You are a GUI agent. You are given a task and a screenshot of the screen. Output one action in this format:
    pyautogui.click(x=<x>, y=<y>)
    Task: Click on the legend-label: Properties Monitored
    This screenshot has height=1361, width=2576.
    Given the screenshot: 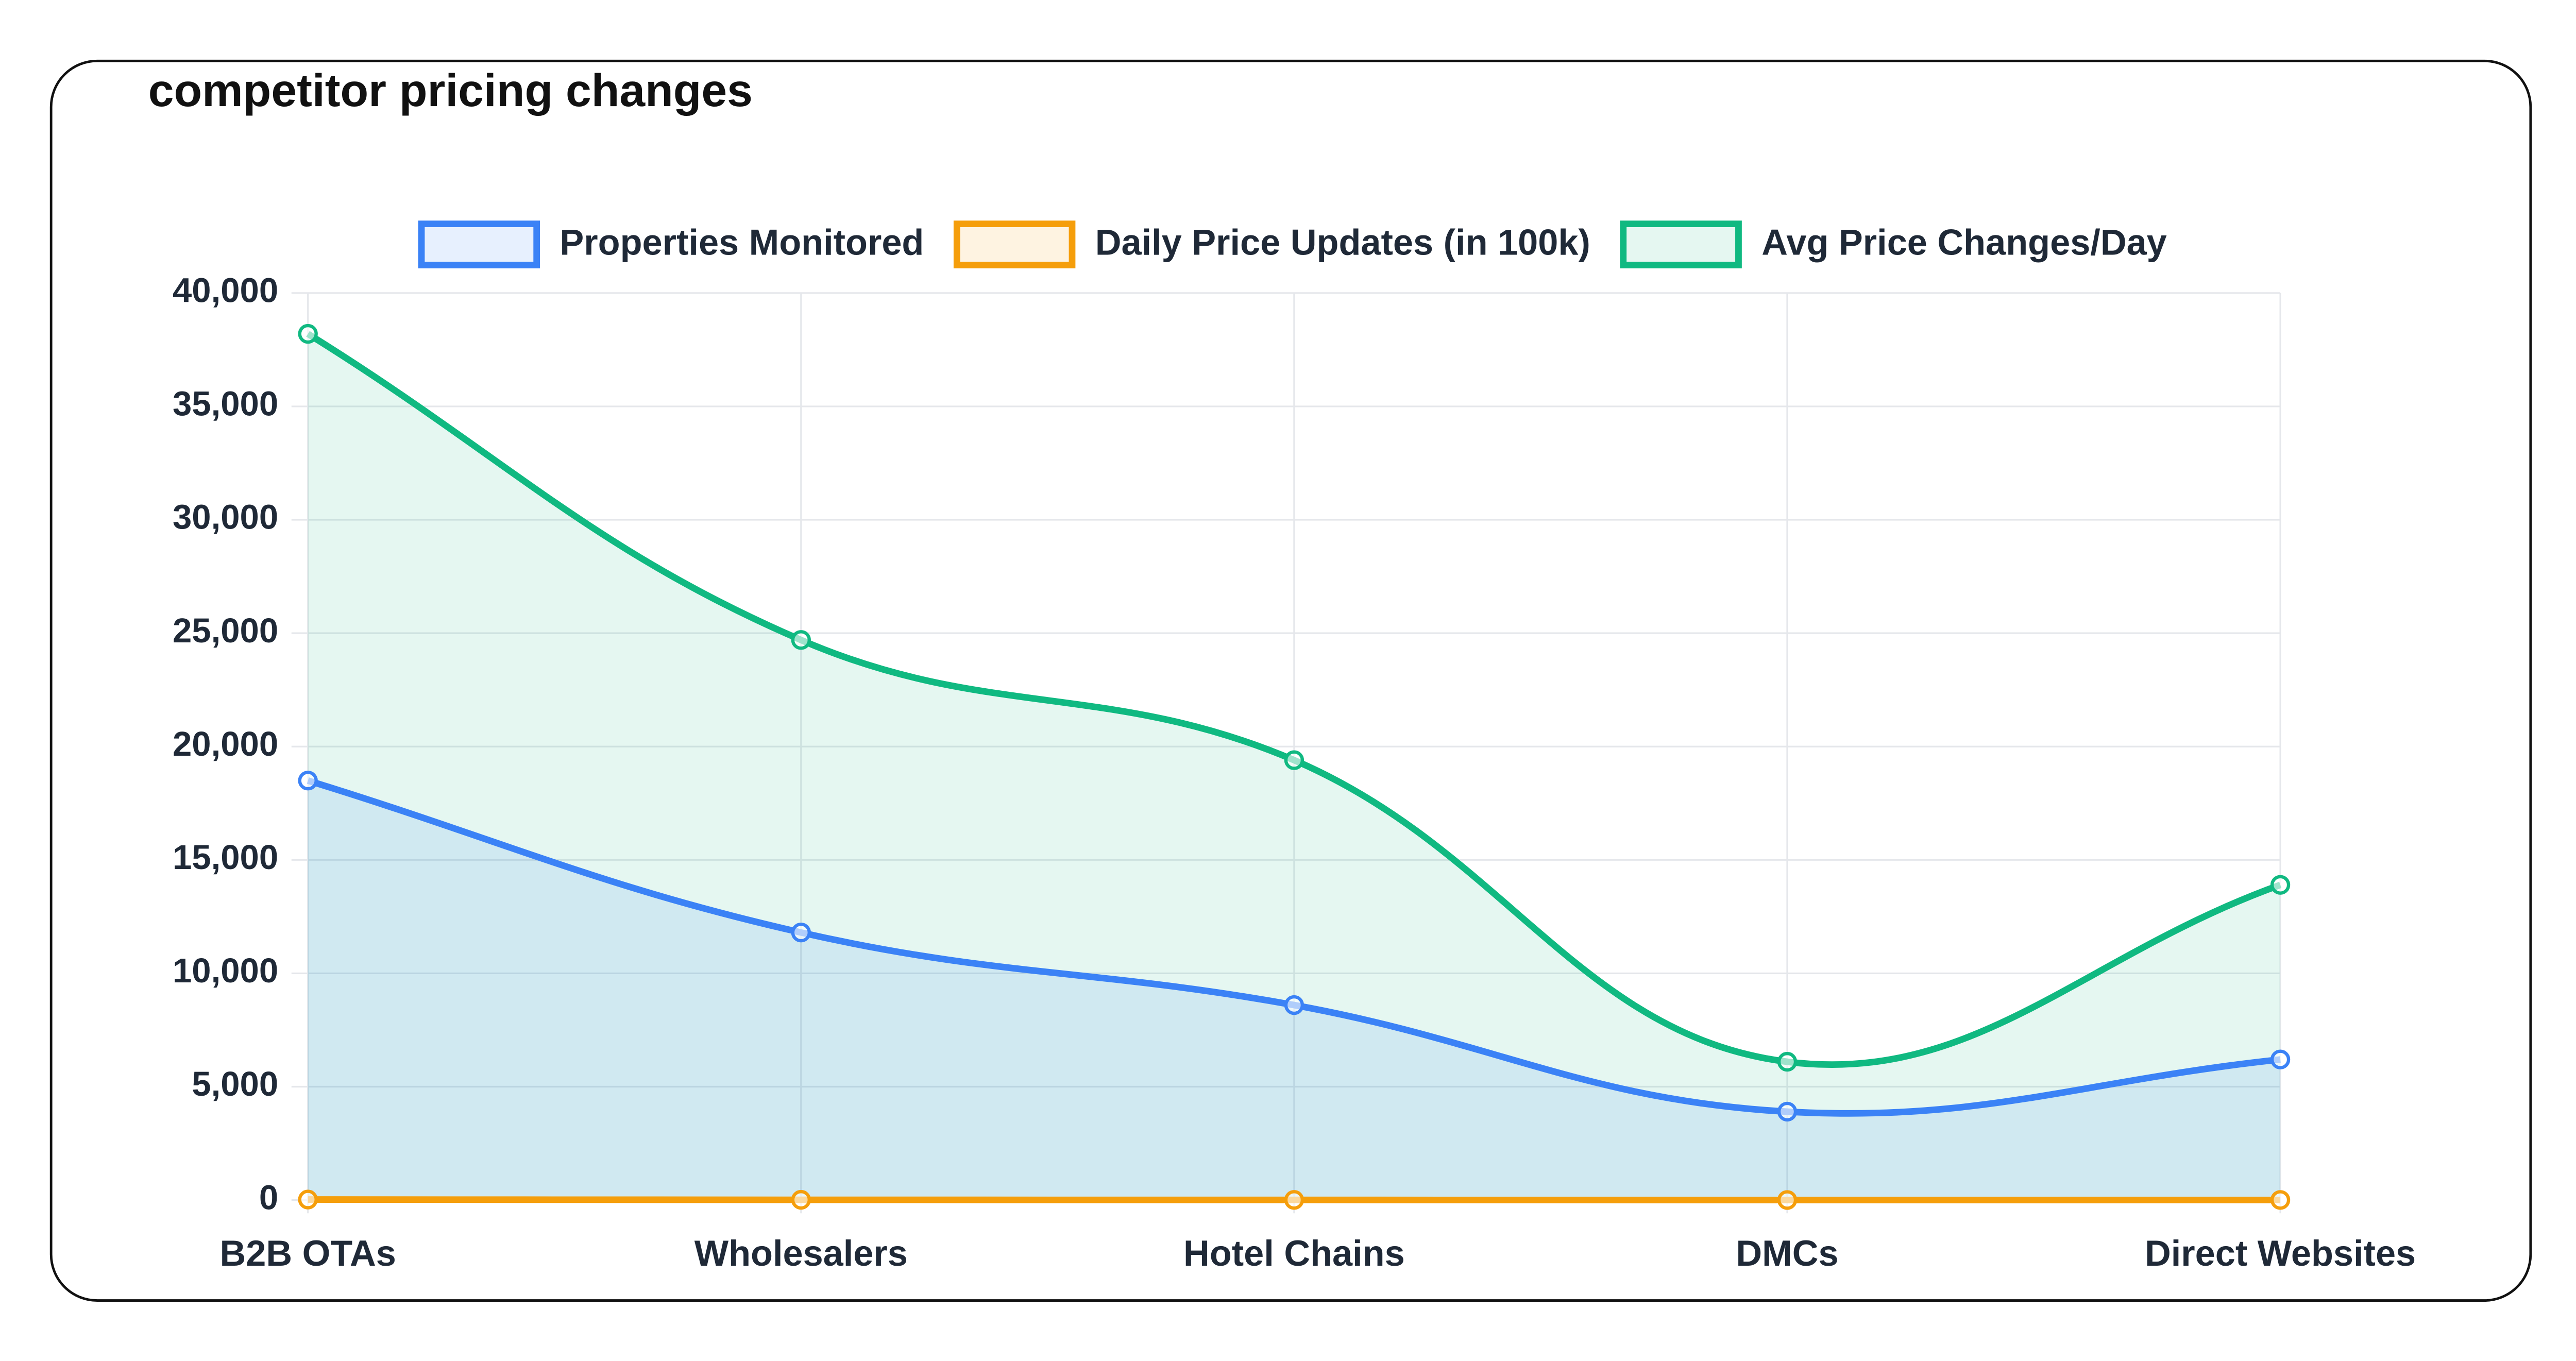 What is the action you would take?
    pyautogui.click(x=742, y=242)
    